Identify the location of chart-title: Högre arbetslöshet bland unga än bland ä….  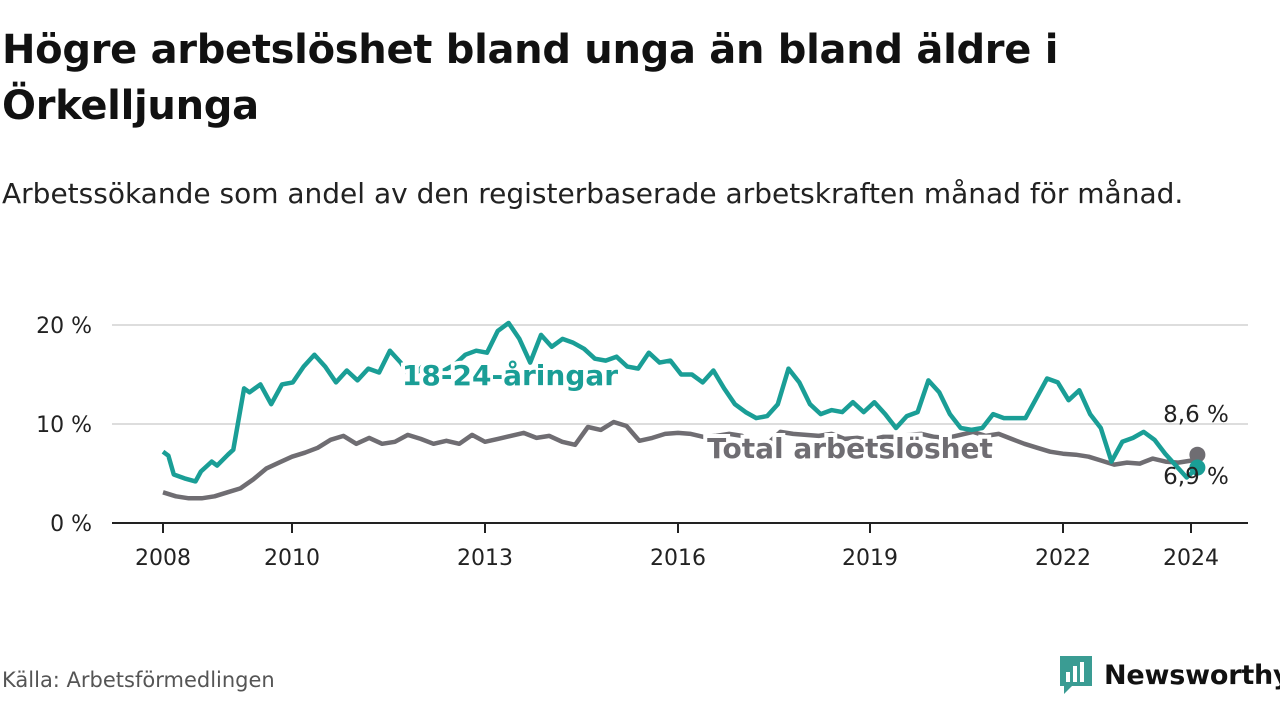
(530, 78).